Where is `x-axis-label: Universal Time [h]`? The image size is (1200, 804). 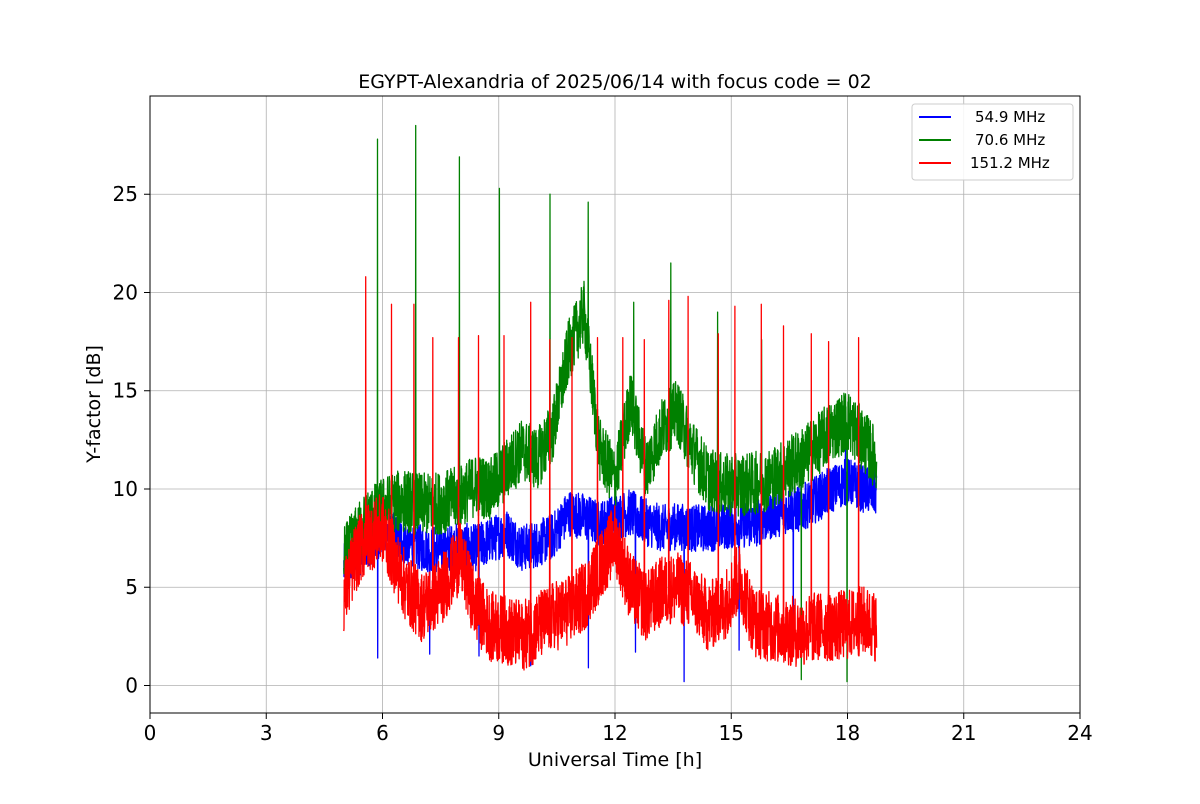
x-axis-label: Universal Time [h] is located at coordinates (615, 760).